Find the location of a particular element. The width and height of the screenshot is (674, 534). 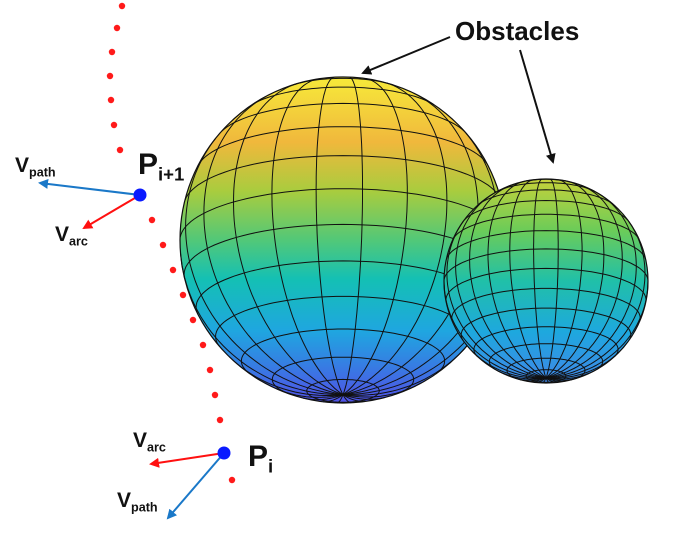

obstacles-pointer-arrow-small is located at coordinates (537, 106).